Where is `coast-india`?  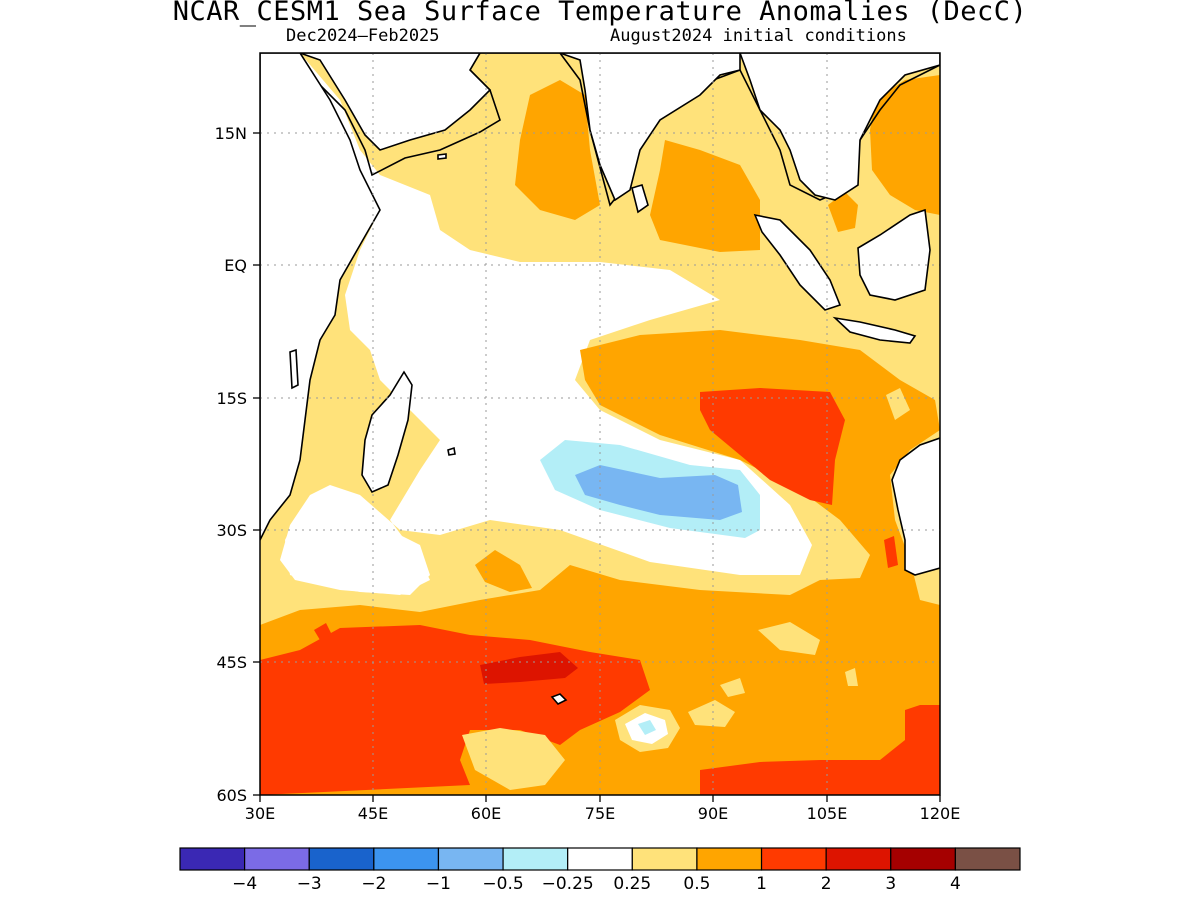
coast-india is located at coordinates (650, 127).